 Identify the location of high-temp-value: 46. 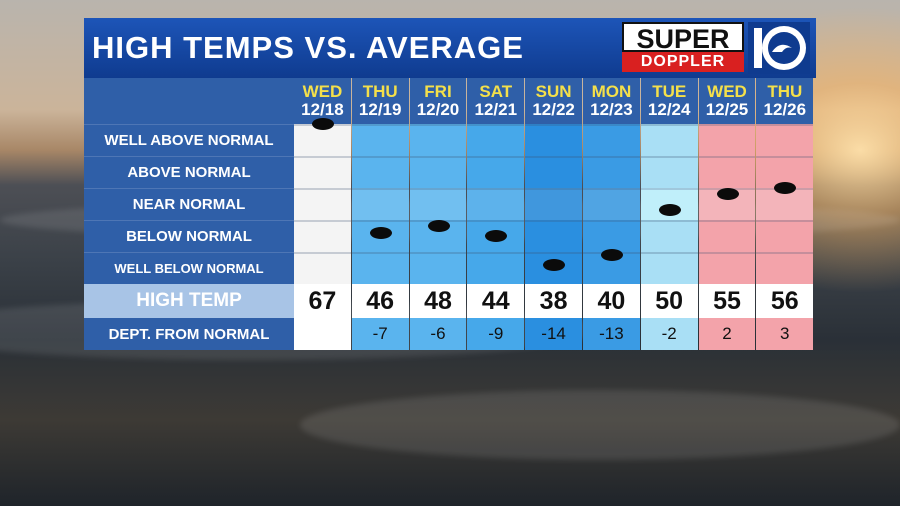
(380, 301).